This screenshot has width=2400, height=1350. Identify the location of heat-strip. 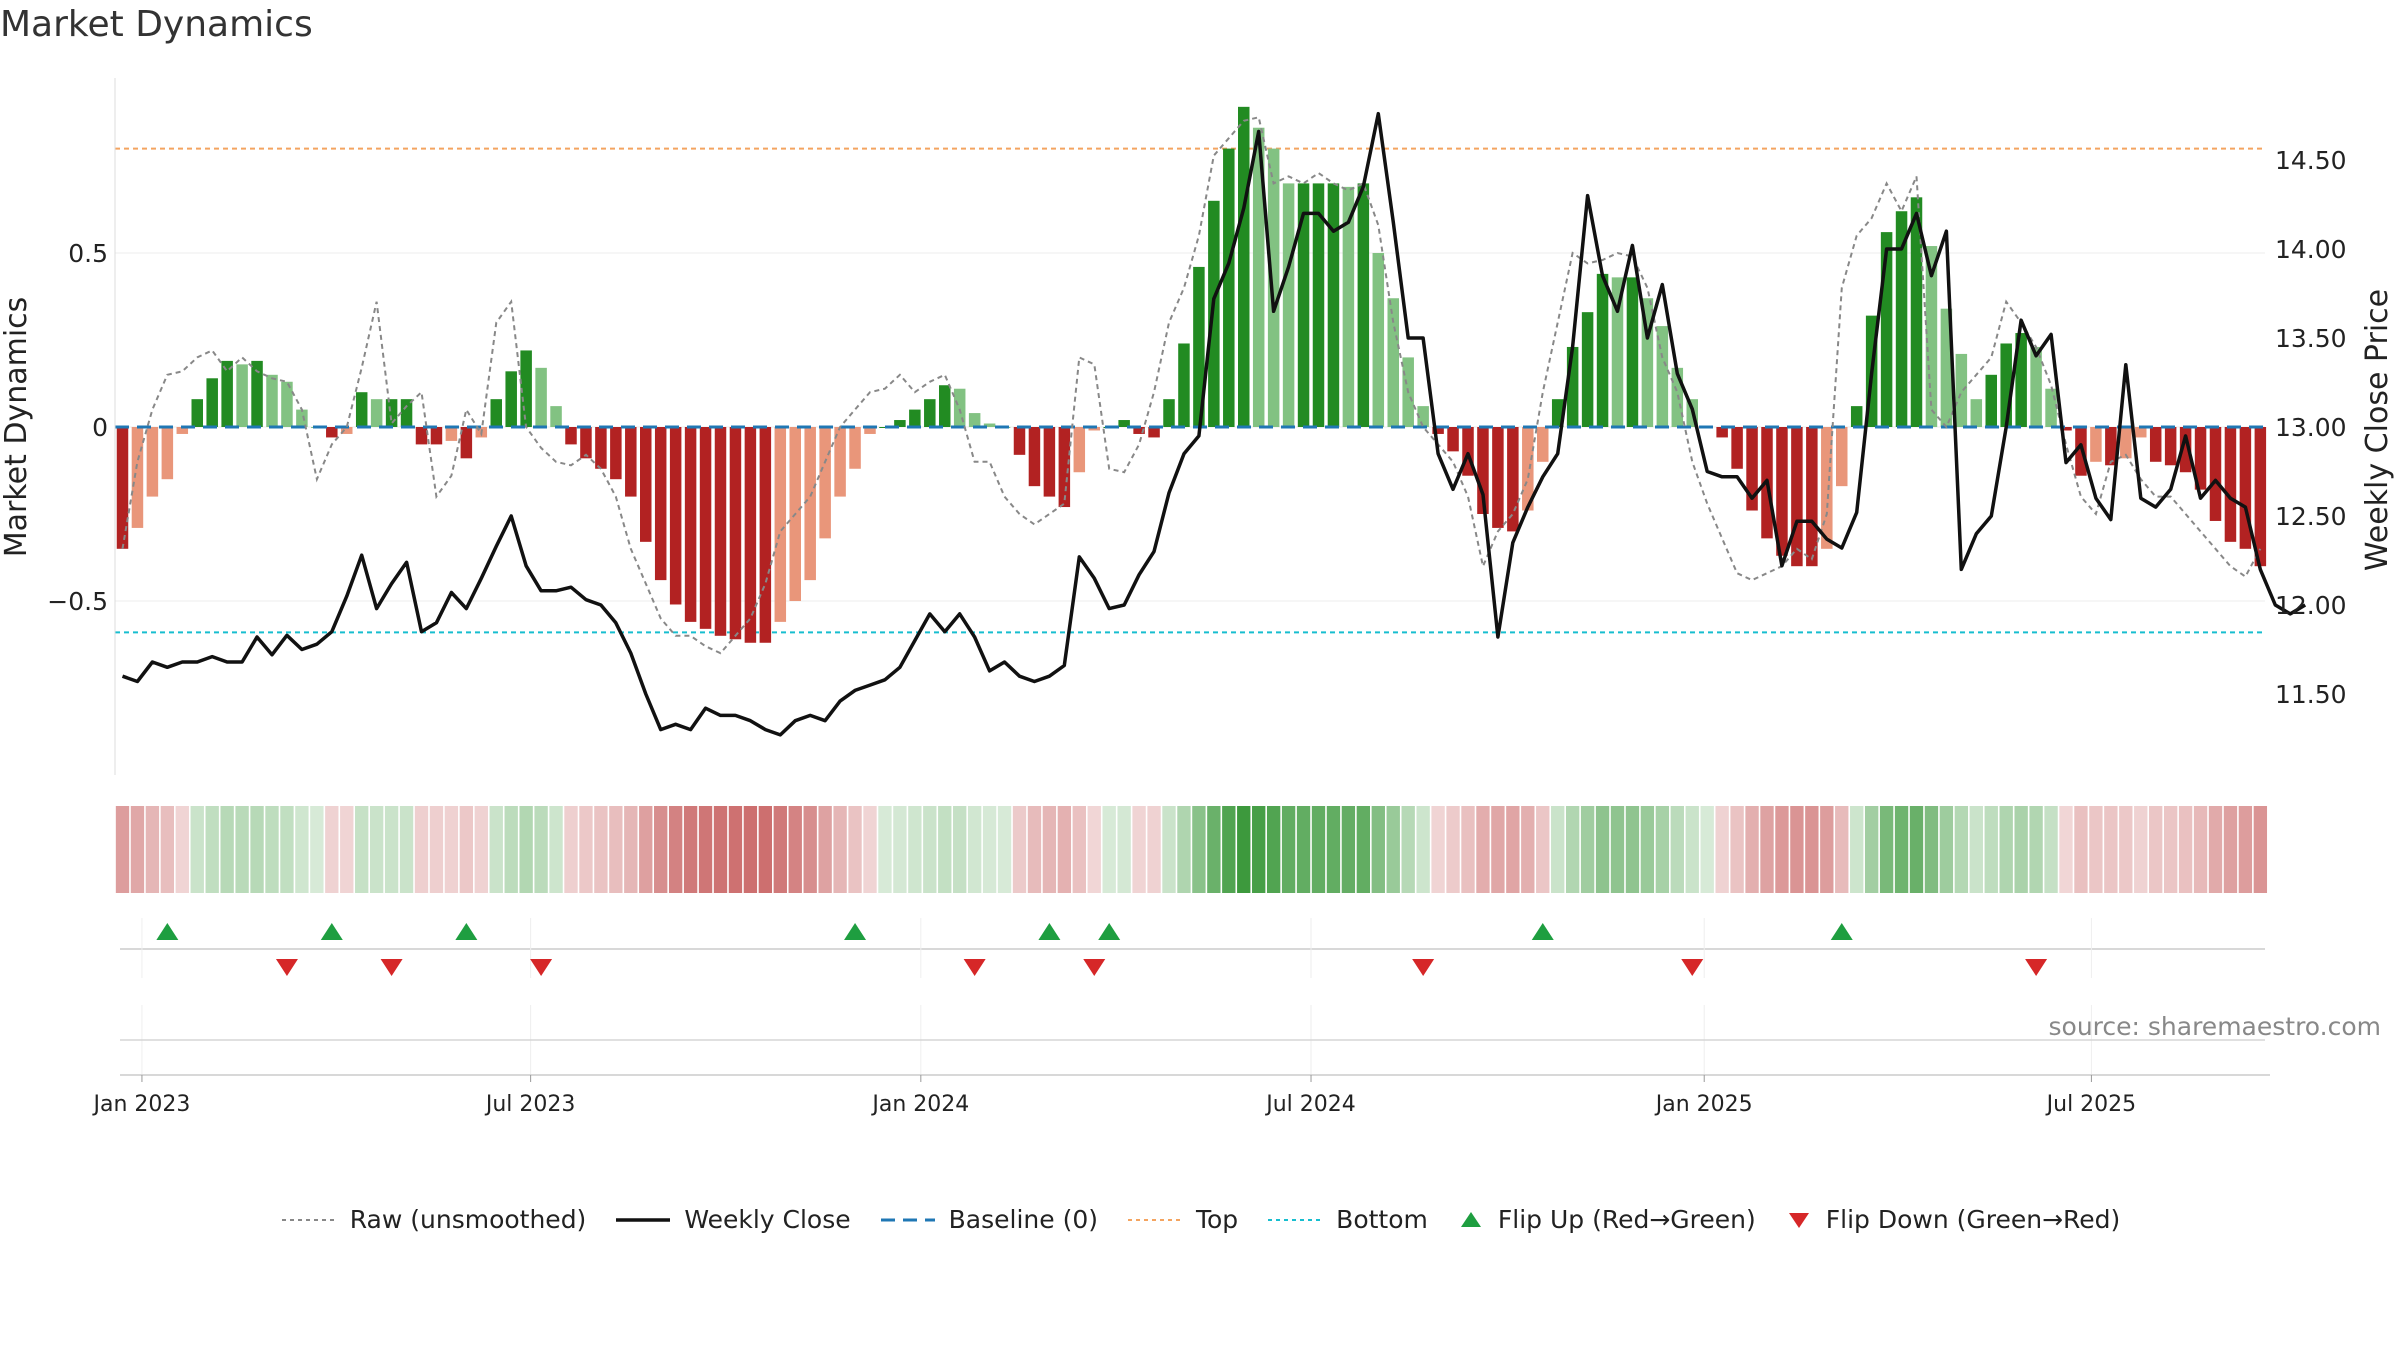
(1191, 849).